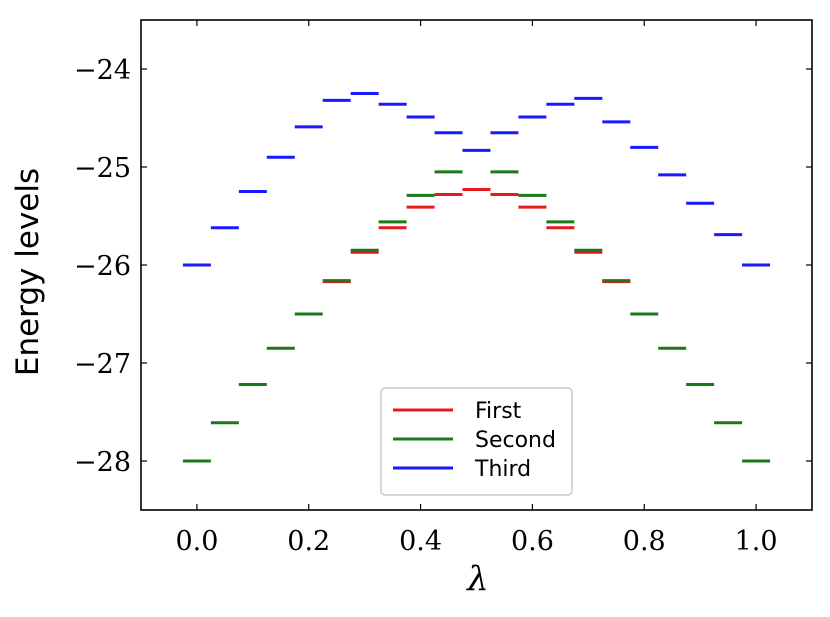  What do you see at coordinates (502, 469) in the screenshot?
I see `legend-label-third: Third` at bounding box center [502, 469].